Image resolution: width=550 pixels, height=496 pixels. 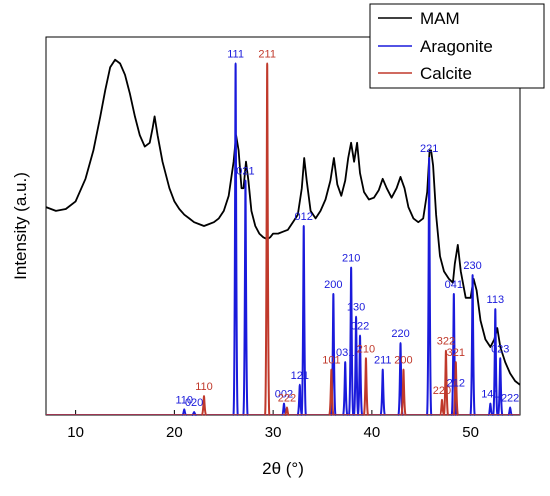 What do you see at coordinates (174, 432) in the screenshot?
I see `x-tick-label: 20` at bounding box center [174, 432].